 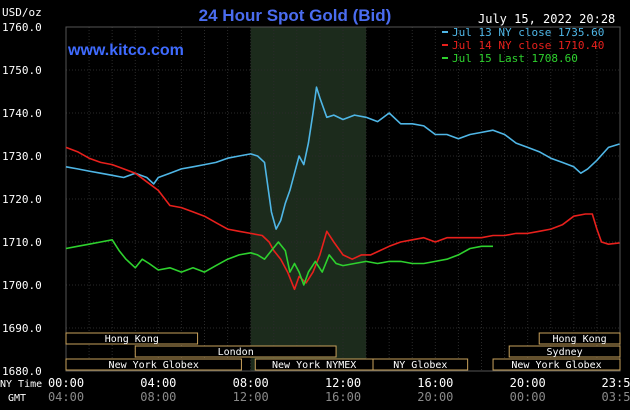 What do you see at coordinates (66, 383) in the screenshot?
I see `x-tick-label: 00:00` at bounding box center [66, 383].